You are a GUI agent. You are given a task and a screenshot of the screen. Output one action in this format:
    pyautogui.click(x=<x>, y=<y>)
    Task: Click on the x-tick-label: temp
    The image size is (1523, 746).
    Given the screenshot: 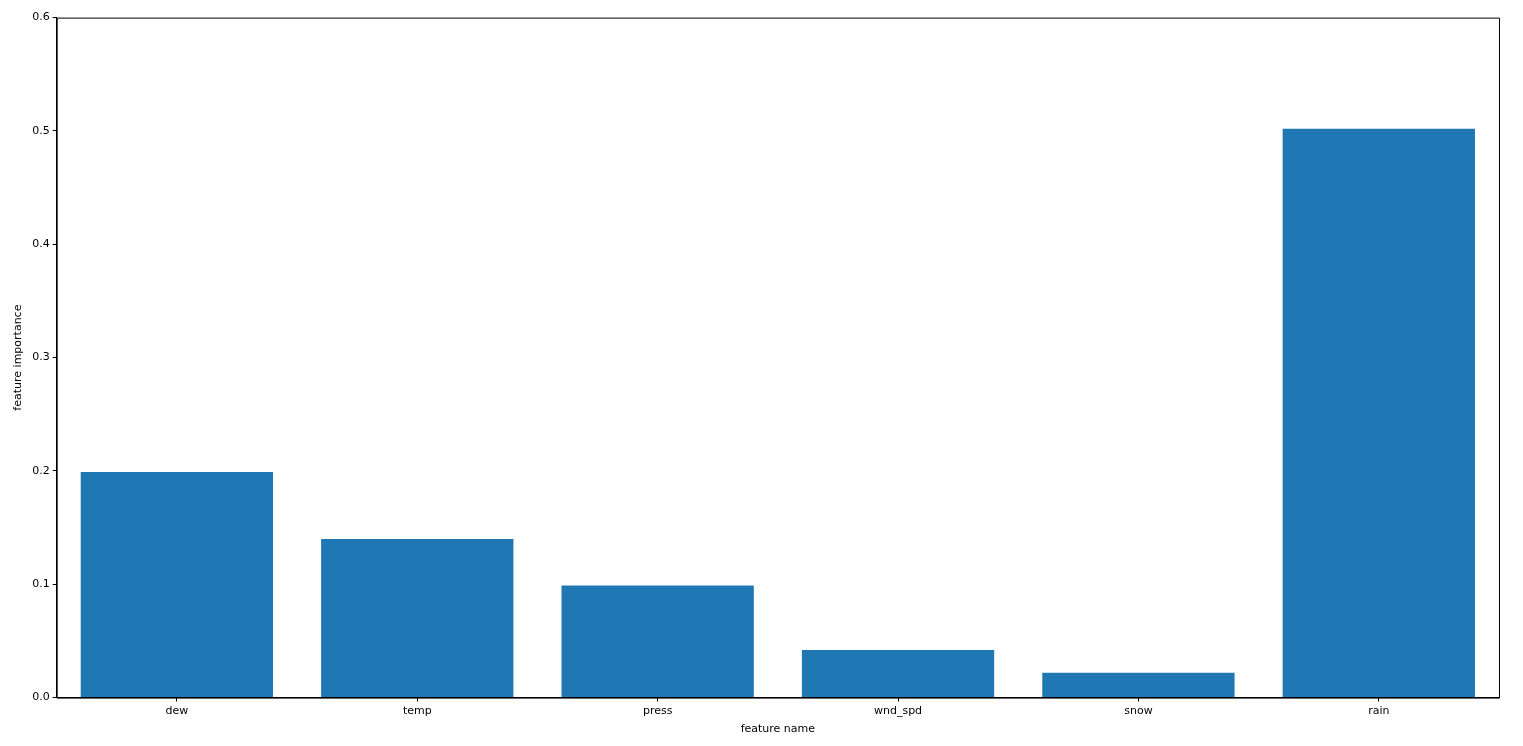 What is the action you would take?
    pyautogui.click(x=417, y=711)
    